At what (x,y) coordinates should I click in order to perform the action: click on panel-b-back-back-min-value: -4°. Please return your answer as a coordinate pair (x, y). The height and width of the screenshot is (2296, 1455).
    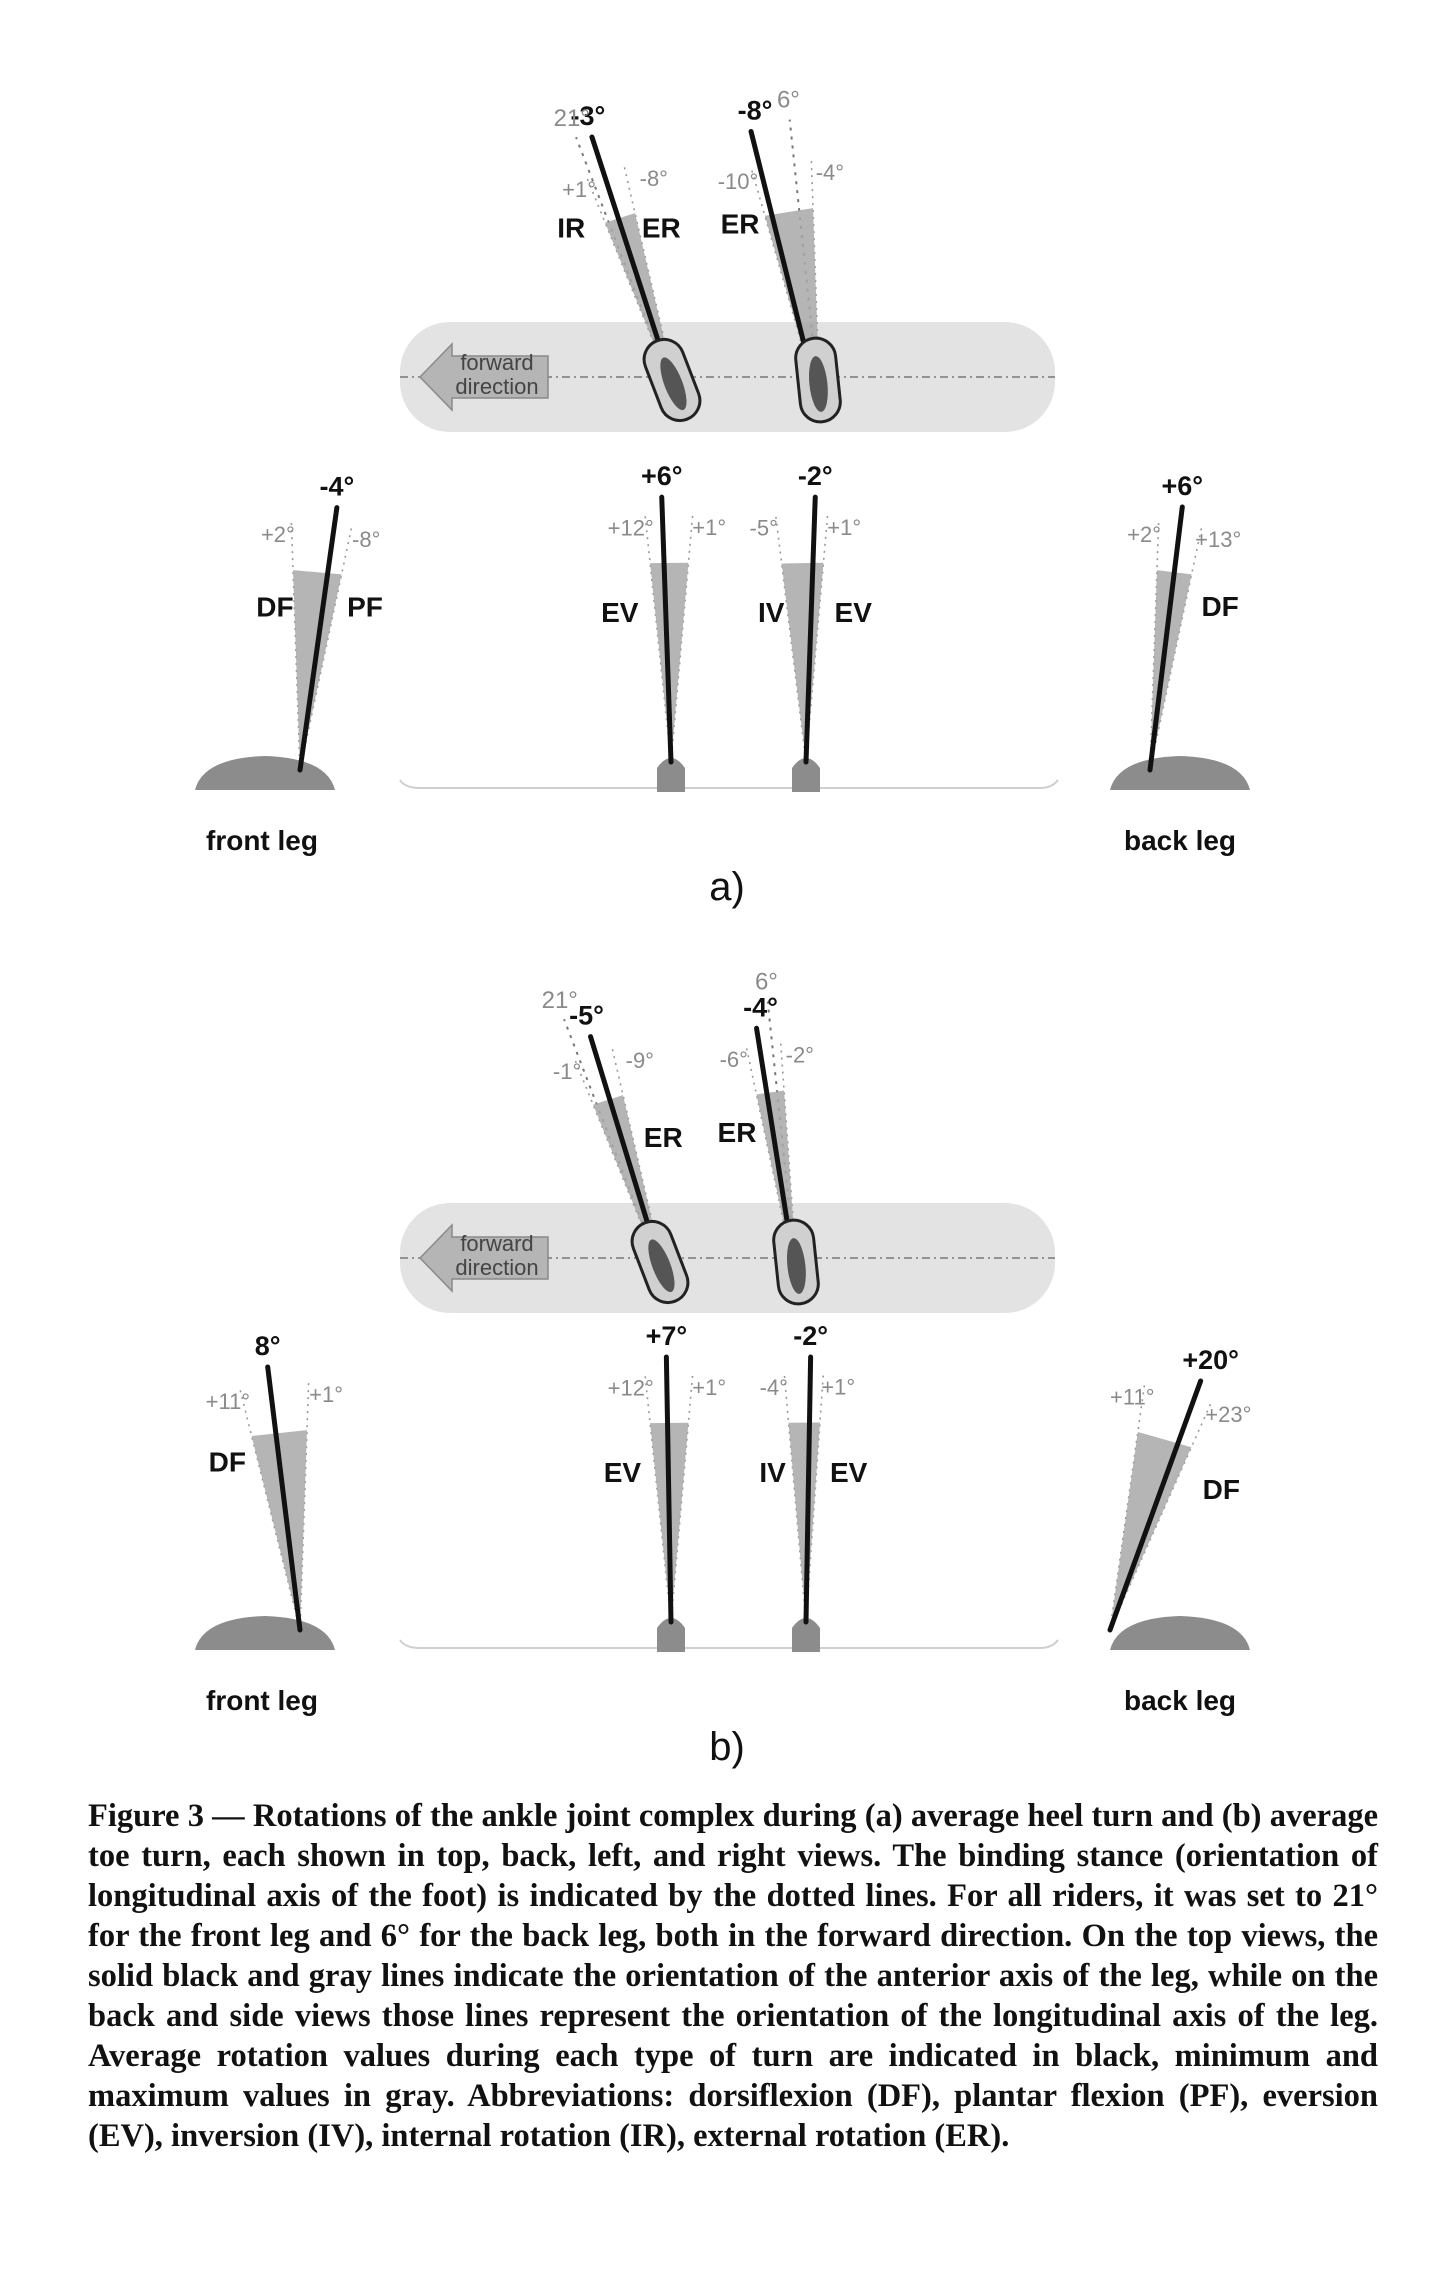
    Looking at the image, I should click on (774, 1387).